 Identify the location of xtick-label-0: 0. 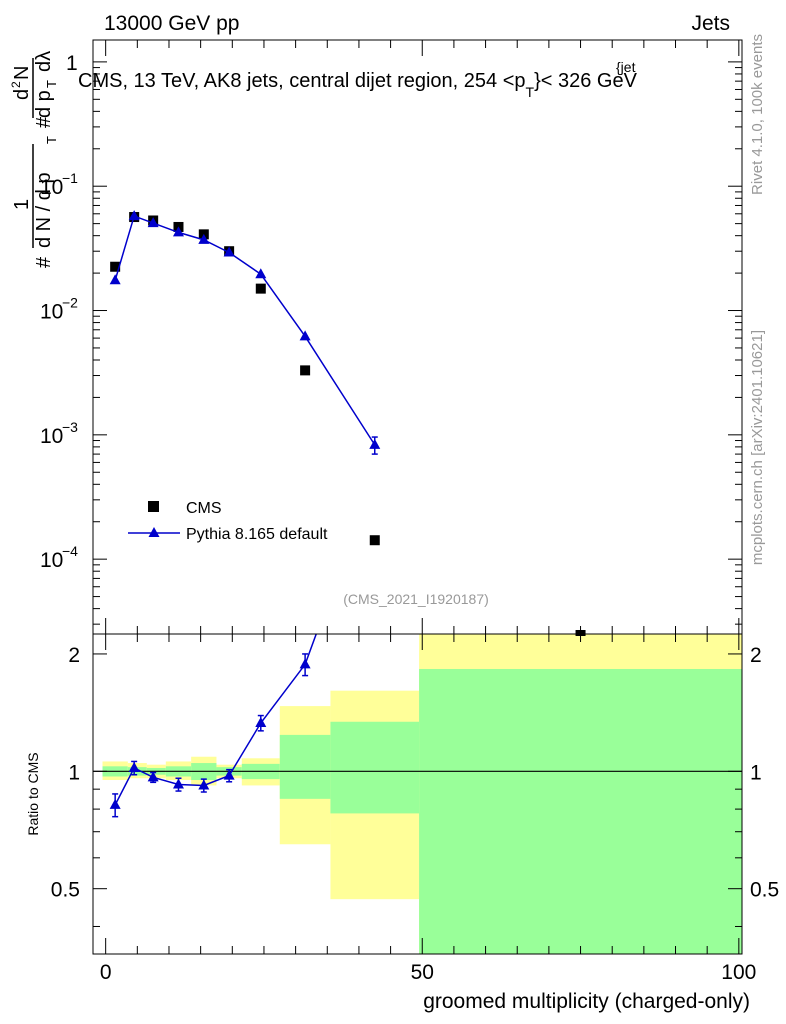
(106, 972).